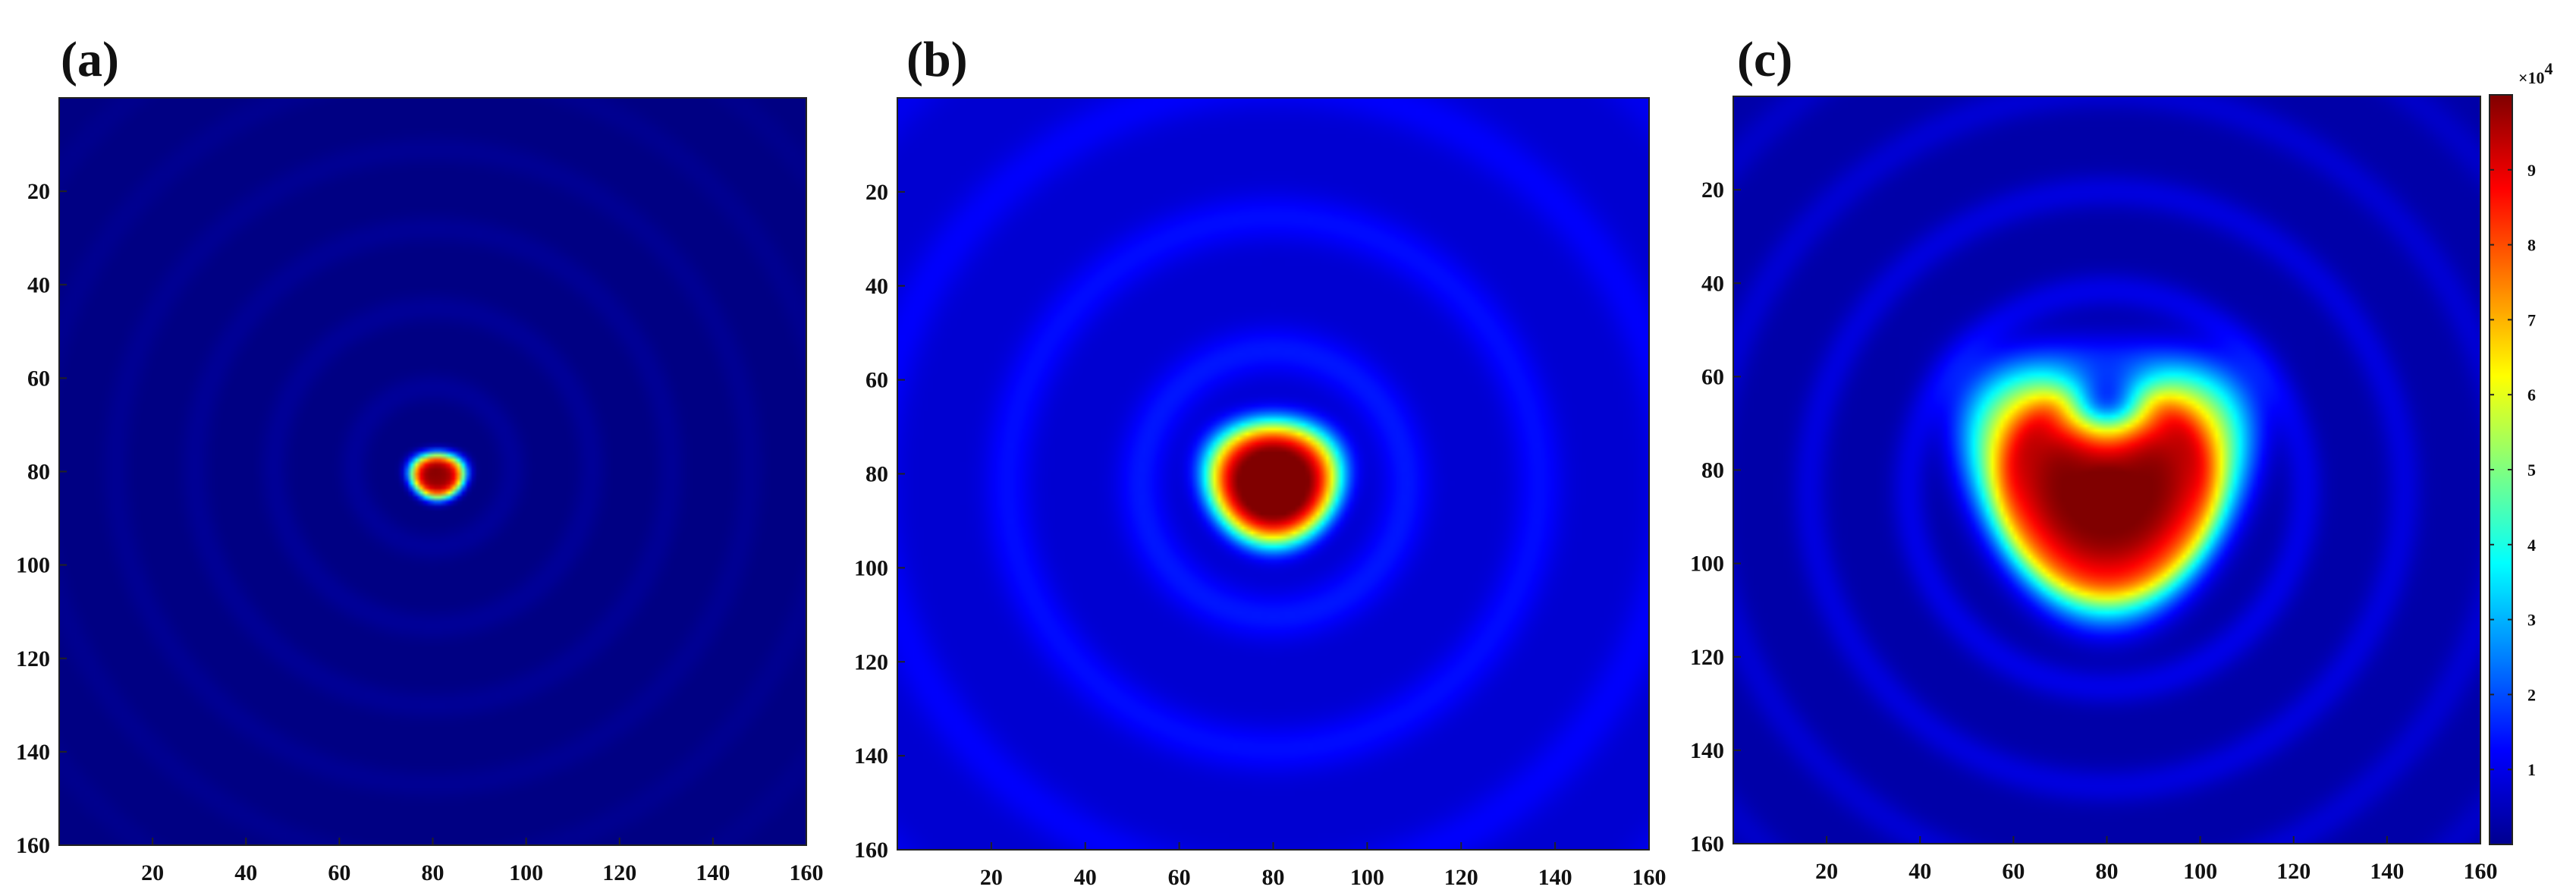  What do you see at coordinates (2531, 171) in the screenshot?
I see `colorbar-tick-label: 9` at bounding box center [2531, 171].